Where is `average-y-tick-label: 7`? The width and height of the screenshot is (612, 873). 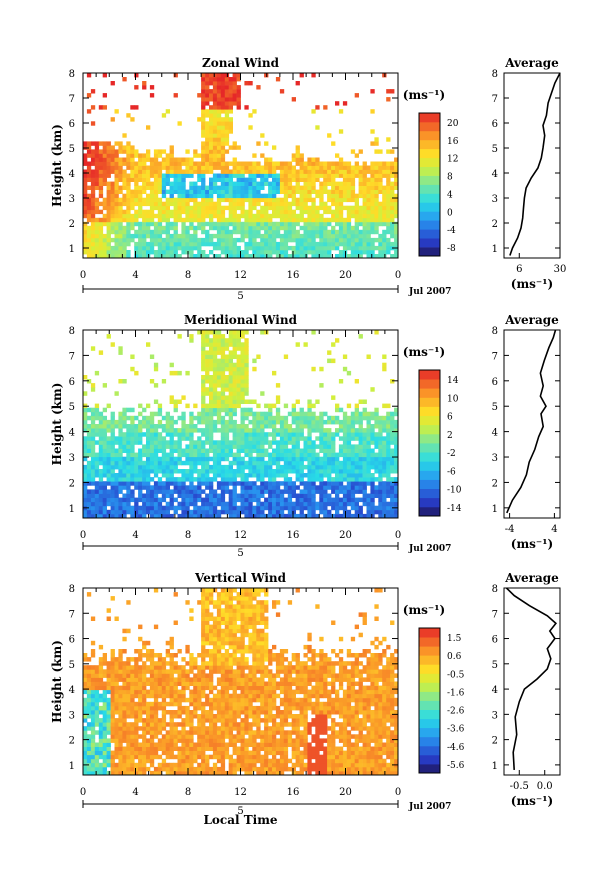
average-y-tick-label: 7 is located at coordinates (495, 99).